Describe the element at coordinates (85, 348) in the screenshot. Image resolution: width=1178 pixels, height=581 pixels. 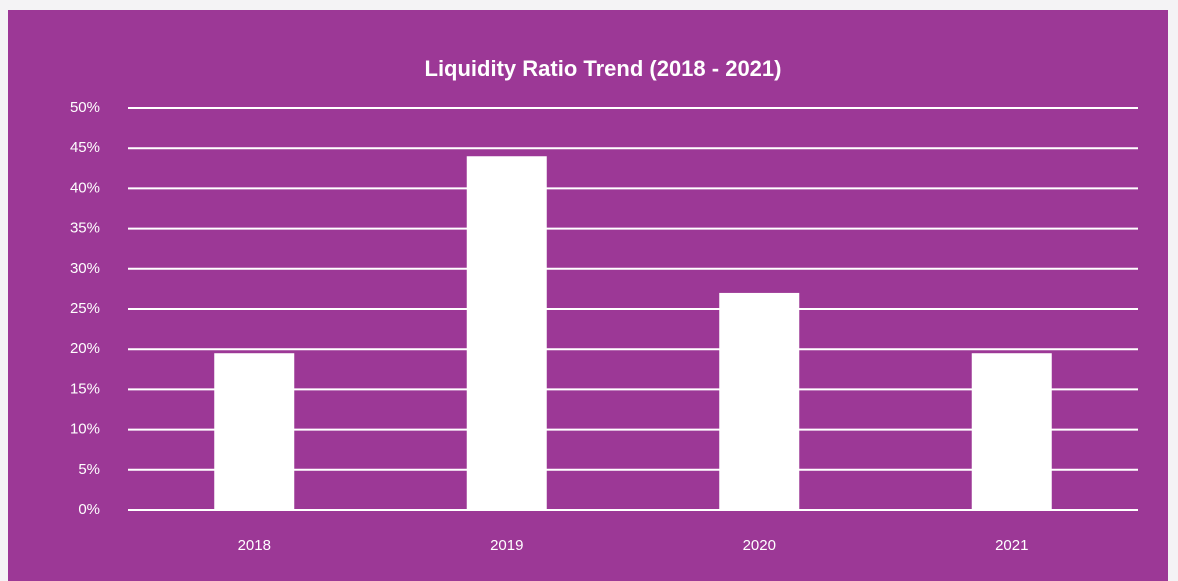
I see `y-tick-label: 20%` at that location.